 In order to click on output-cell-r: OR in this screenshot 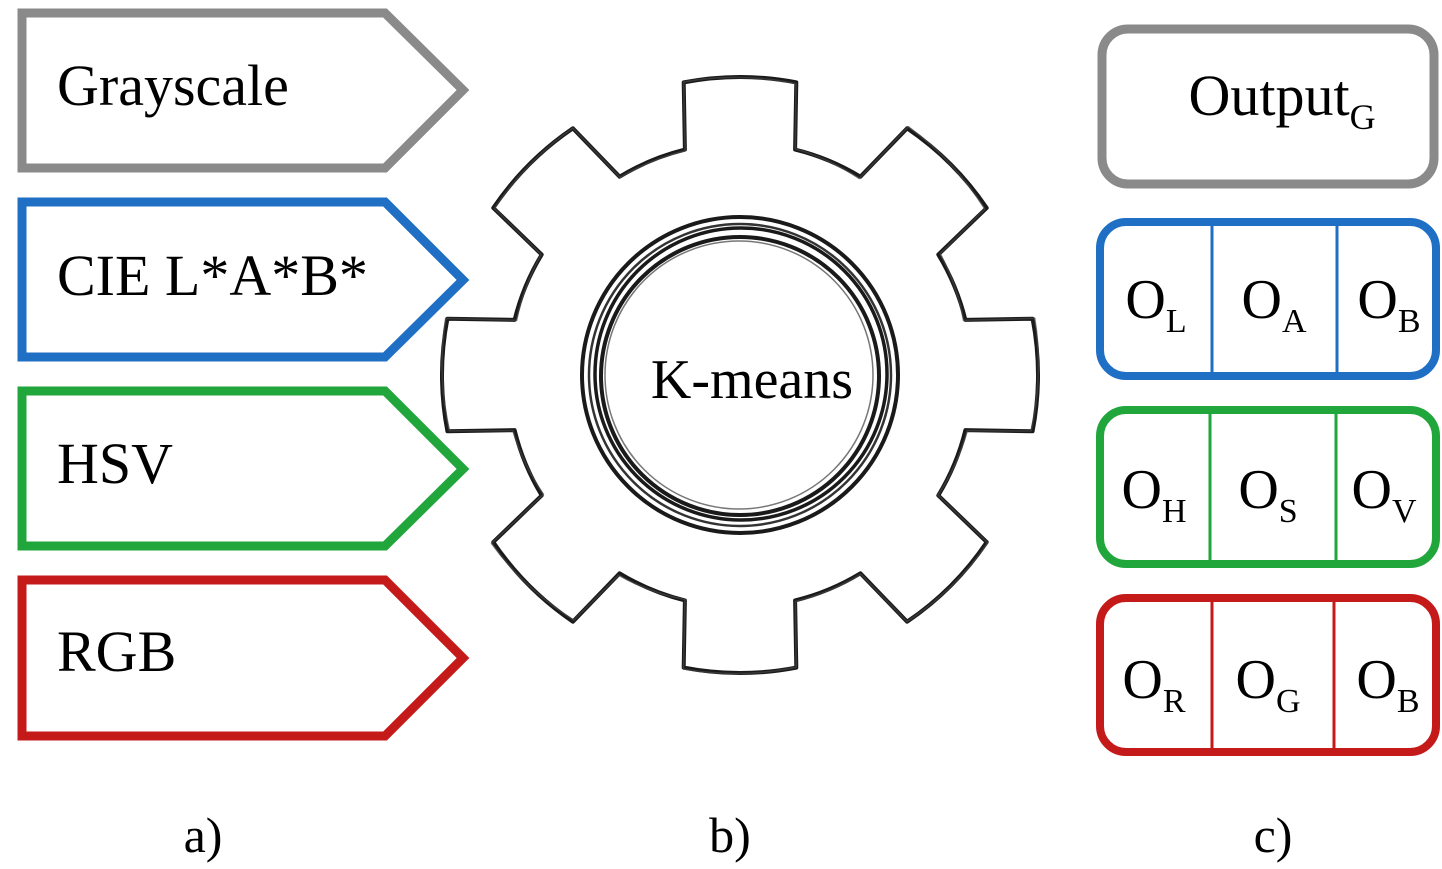, I will do `click(1153, 684)`.